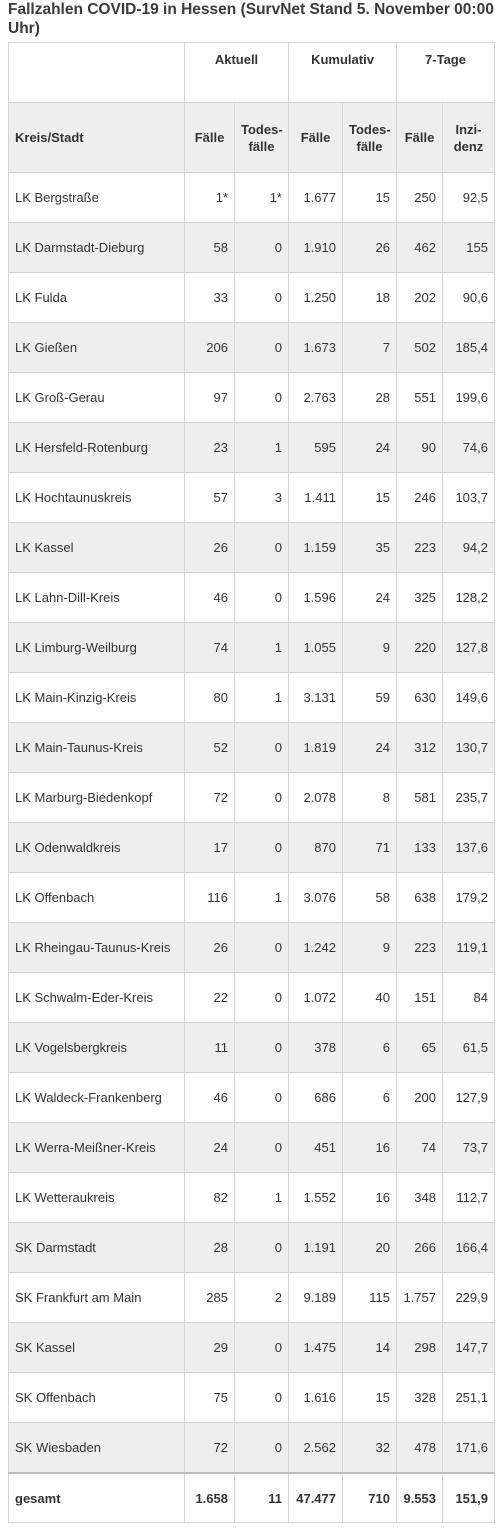  What do you see at coordinates (209, 447) in the screenshot?
I see `cell-aktuell-faelle: 23` at bounding box center [209, 447].